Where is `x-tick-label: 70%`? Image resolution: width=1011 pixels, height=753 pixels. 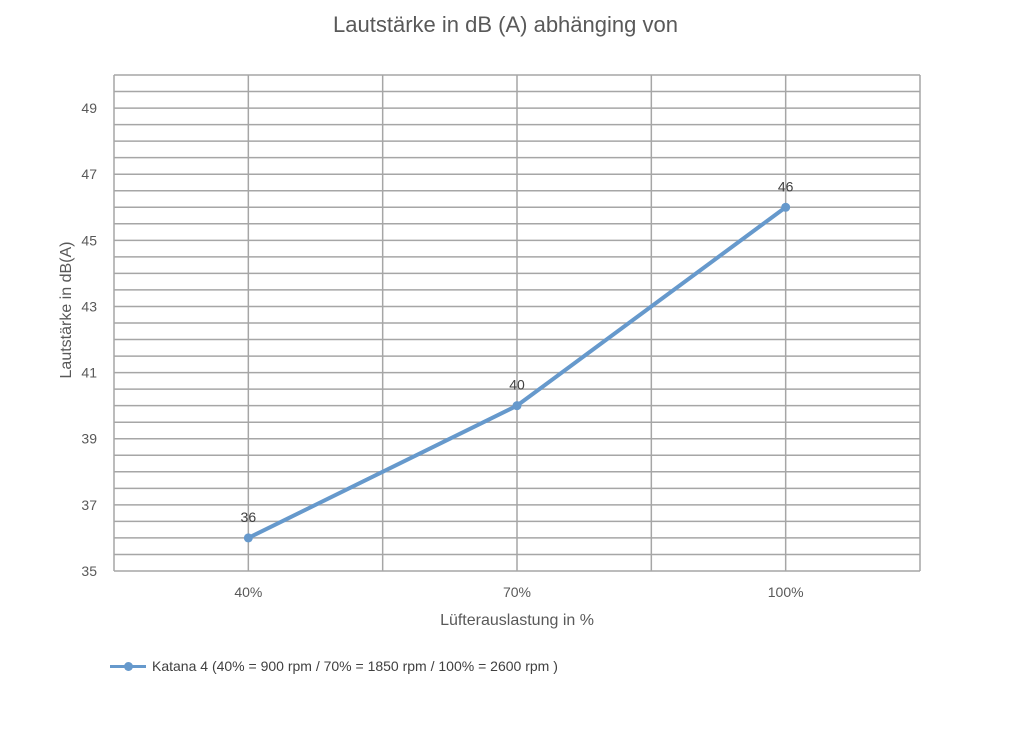 x-tick-label: 70% is located at coordinates (517, 592).